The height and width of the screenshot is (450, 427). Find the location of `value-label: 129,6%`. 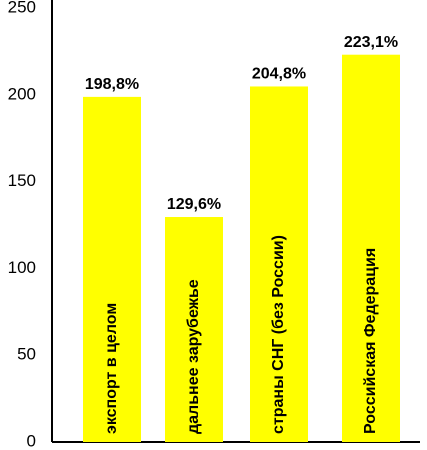

value-label: 129,6% is located at coordinates (194, 204).